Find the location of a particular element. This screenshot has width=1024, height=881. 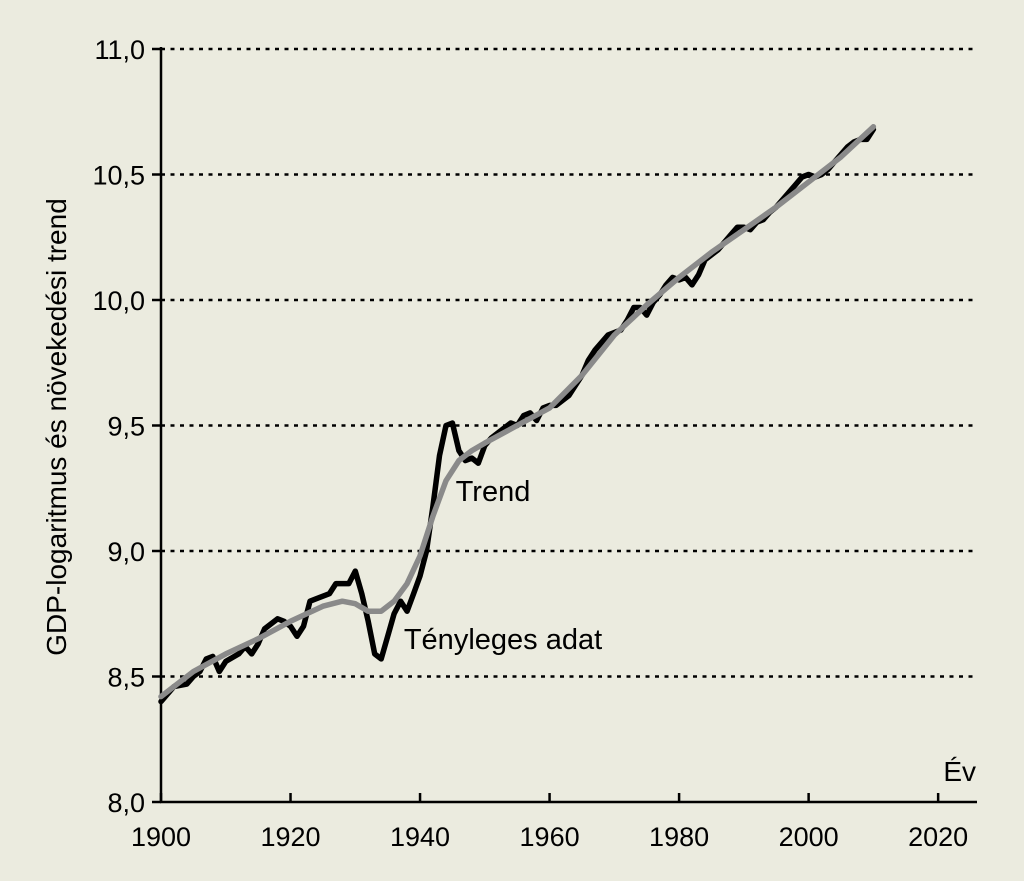

annotation-label: Trend is located at coordinates (493, 492).